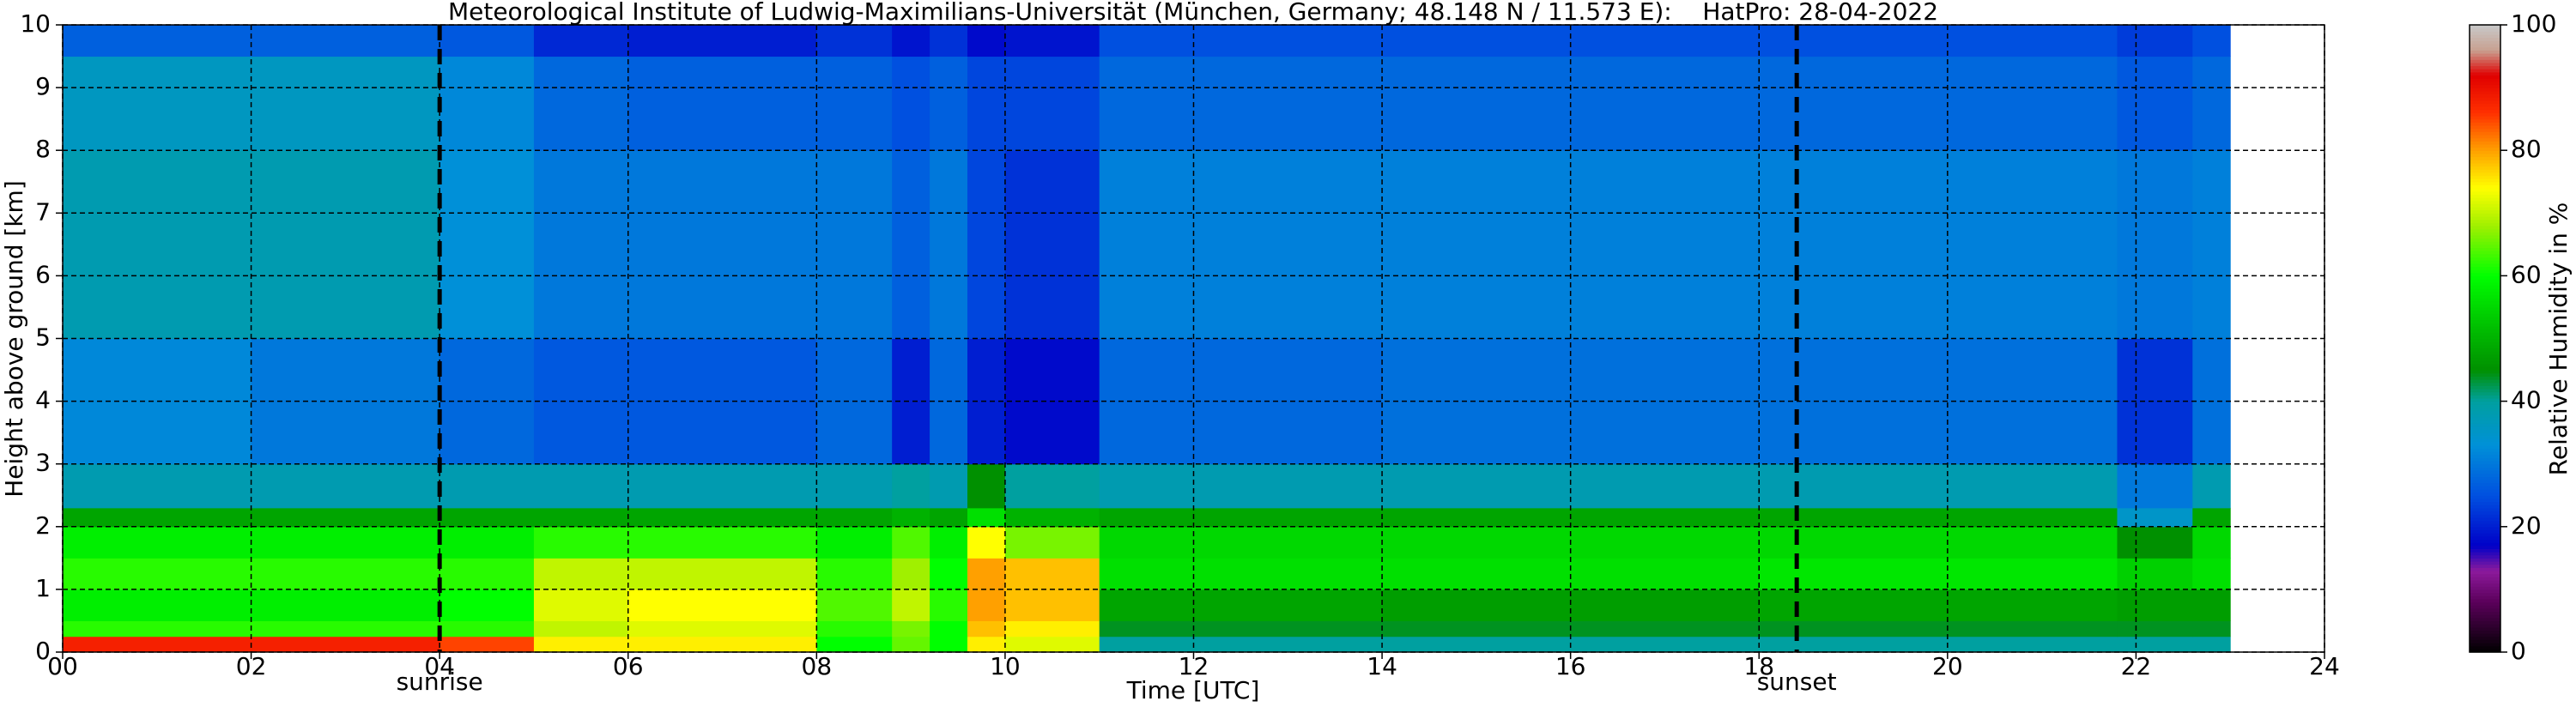  What do you see at coordinates (1382, 666) in the screenshot?
I see `x-tick-label: 14` at bounding box center [1382, 666].